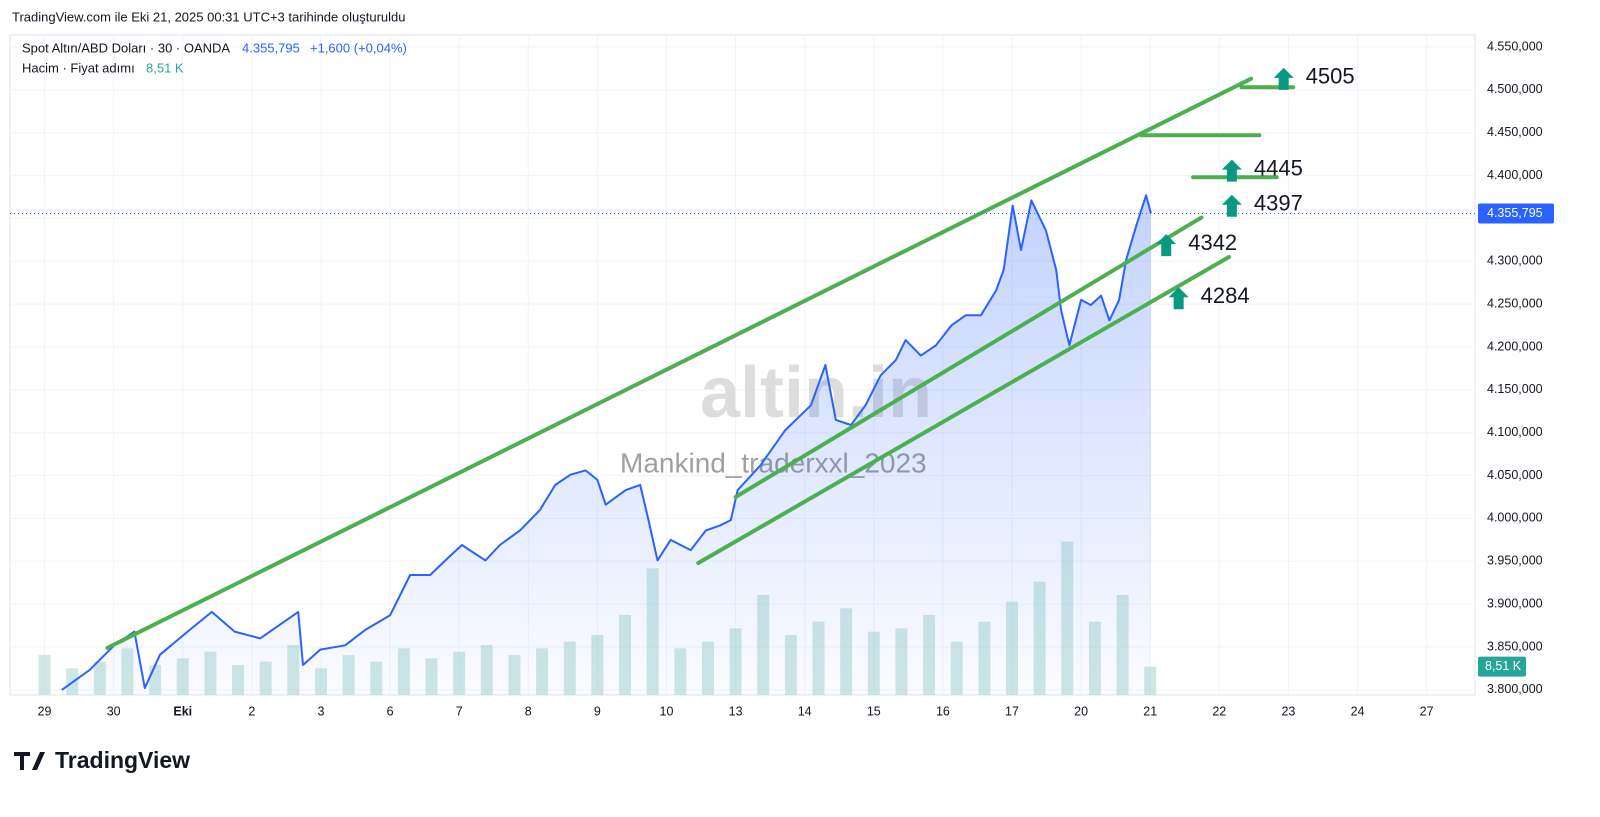 This screenshot has height=817, width=1600. Describe the element at coordinates (114, 711) in the screenshot. I see `x-tick-label: 30` at that location.